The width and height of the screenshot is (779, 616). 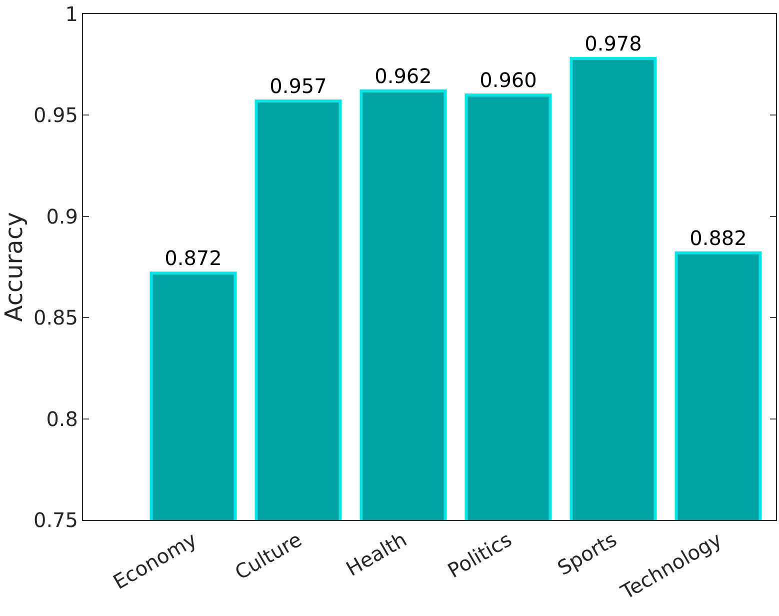 I want to click on y-tick-label: 0.85, so click(x=55, y=318).